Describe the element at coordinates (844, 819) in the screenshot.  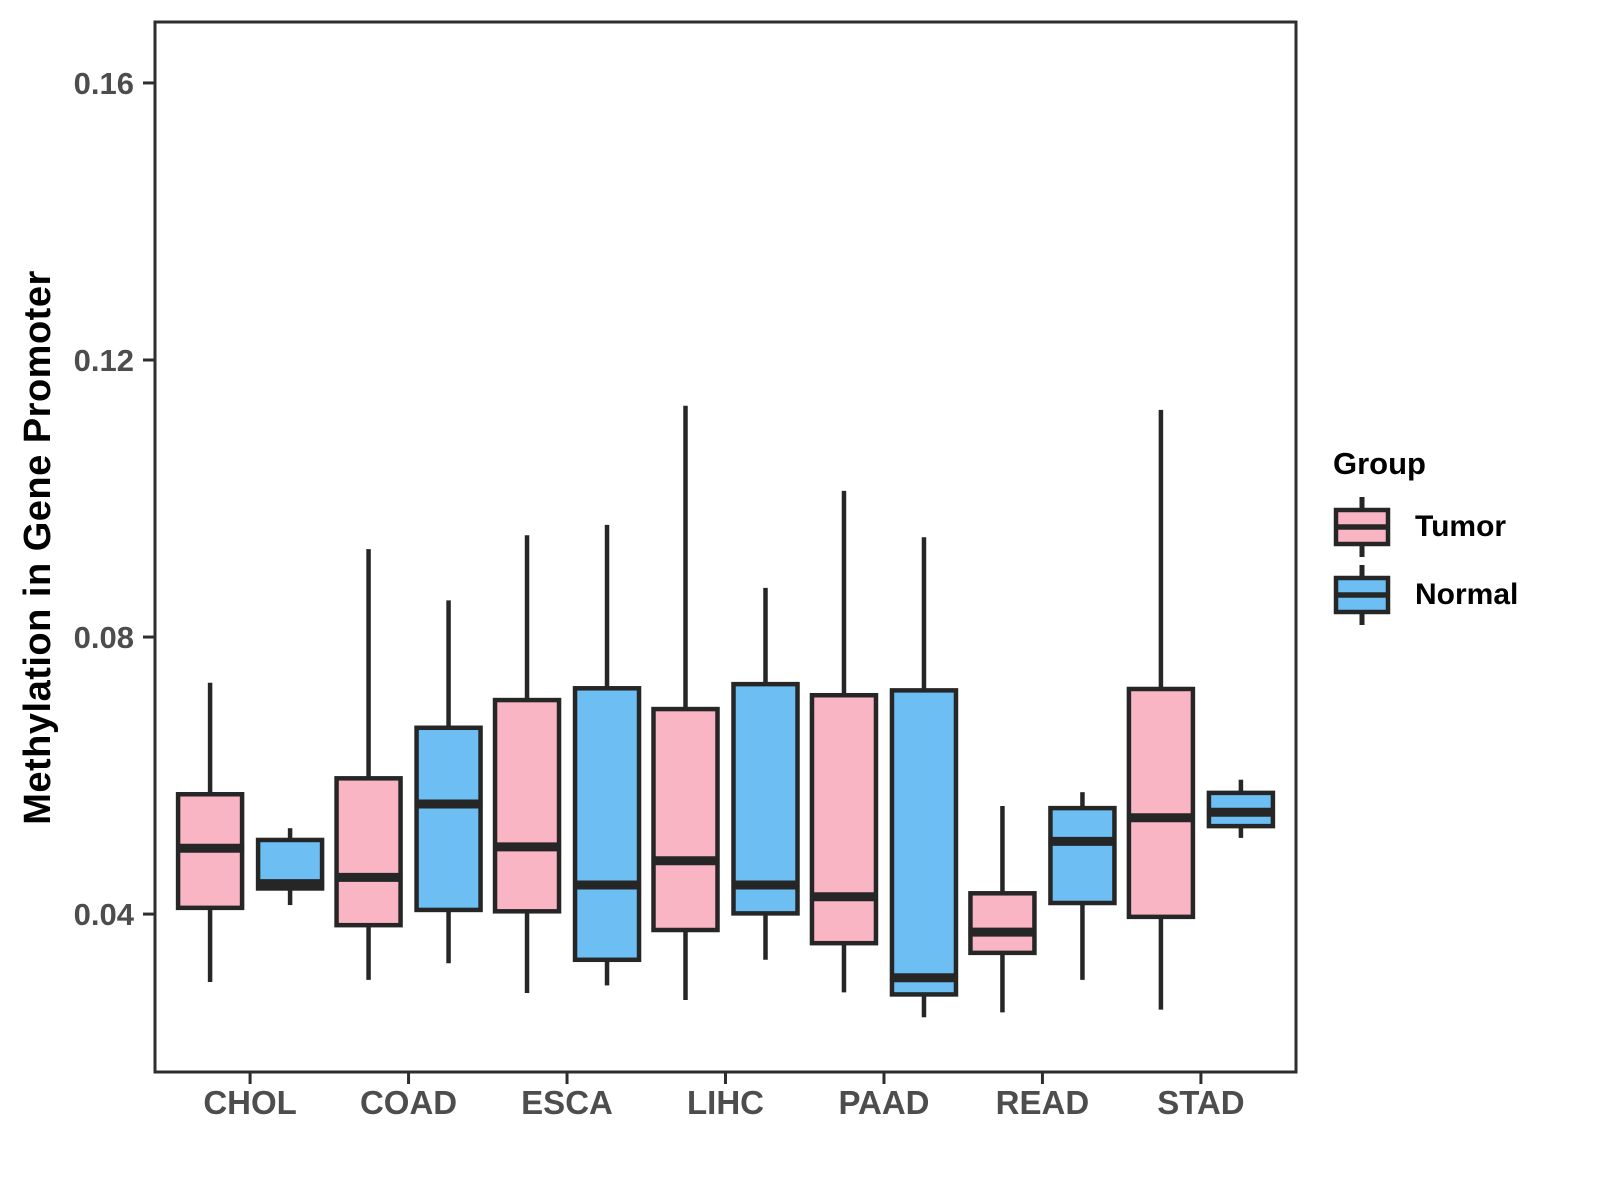
I see `box-PAAD-tumor` at that location.